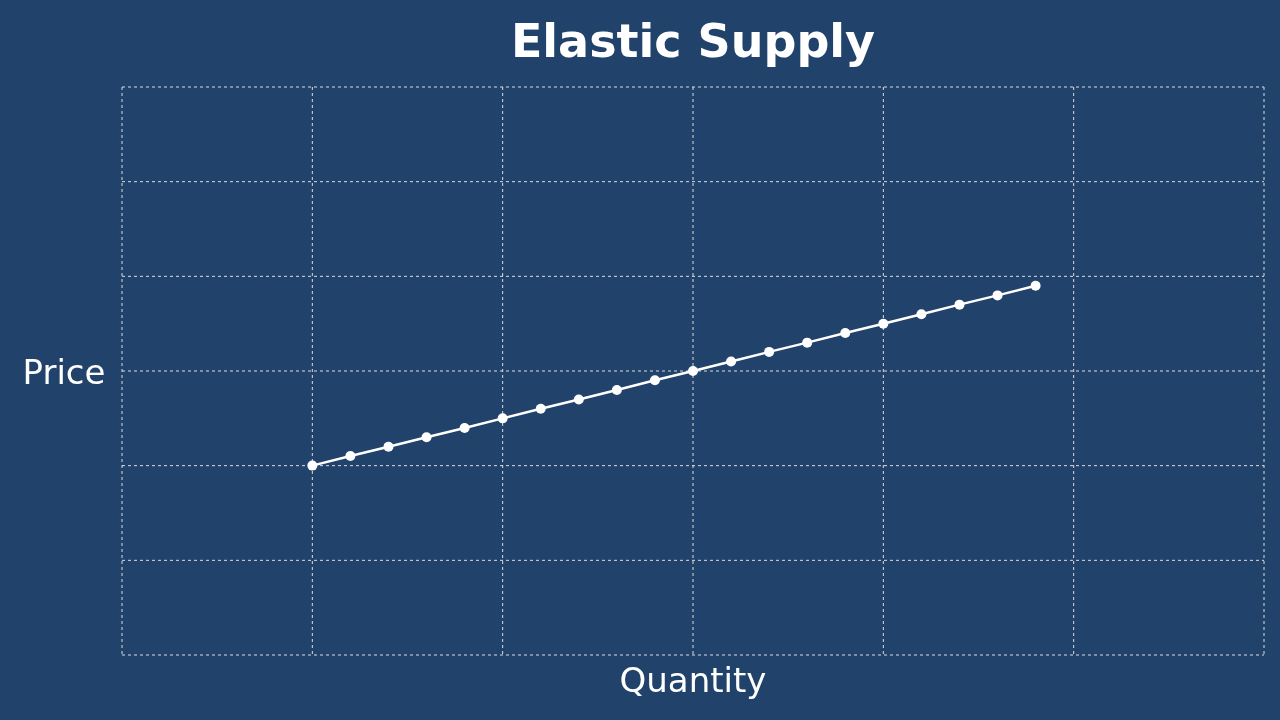  Describe the element at coordinates (693, 41) in the screenshot. I see `chart-title: Elastic Supply` at that location.